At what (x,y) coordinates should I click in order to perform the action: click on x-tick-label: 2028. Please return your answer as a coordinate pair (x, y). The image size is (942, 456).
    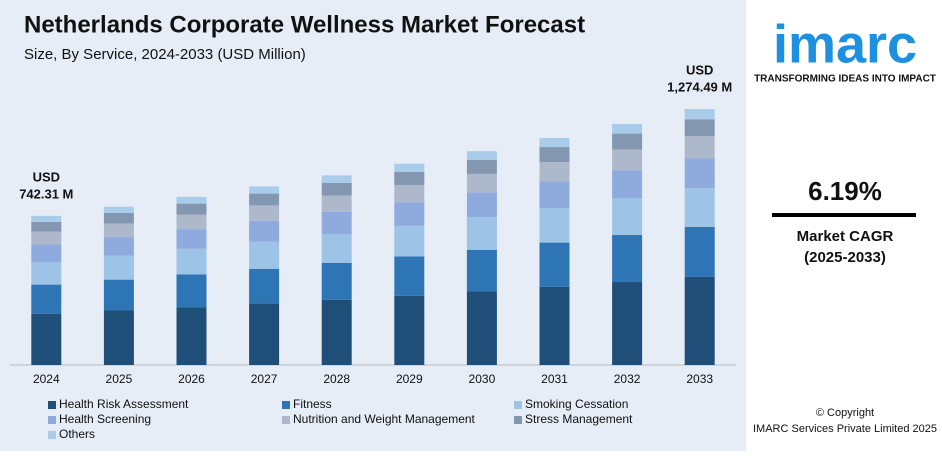
    Looking at the image, I should click on (336, 379).